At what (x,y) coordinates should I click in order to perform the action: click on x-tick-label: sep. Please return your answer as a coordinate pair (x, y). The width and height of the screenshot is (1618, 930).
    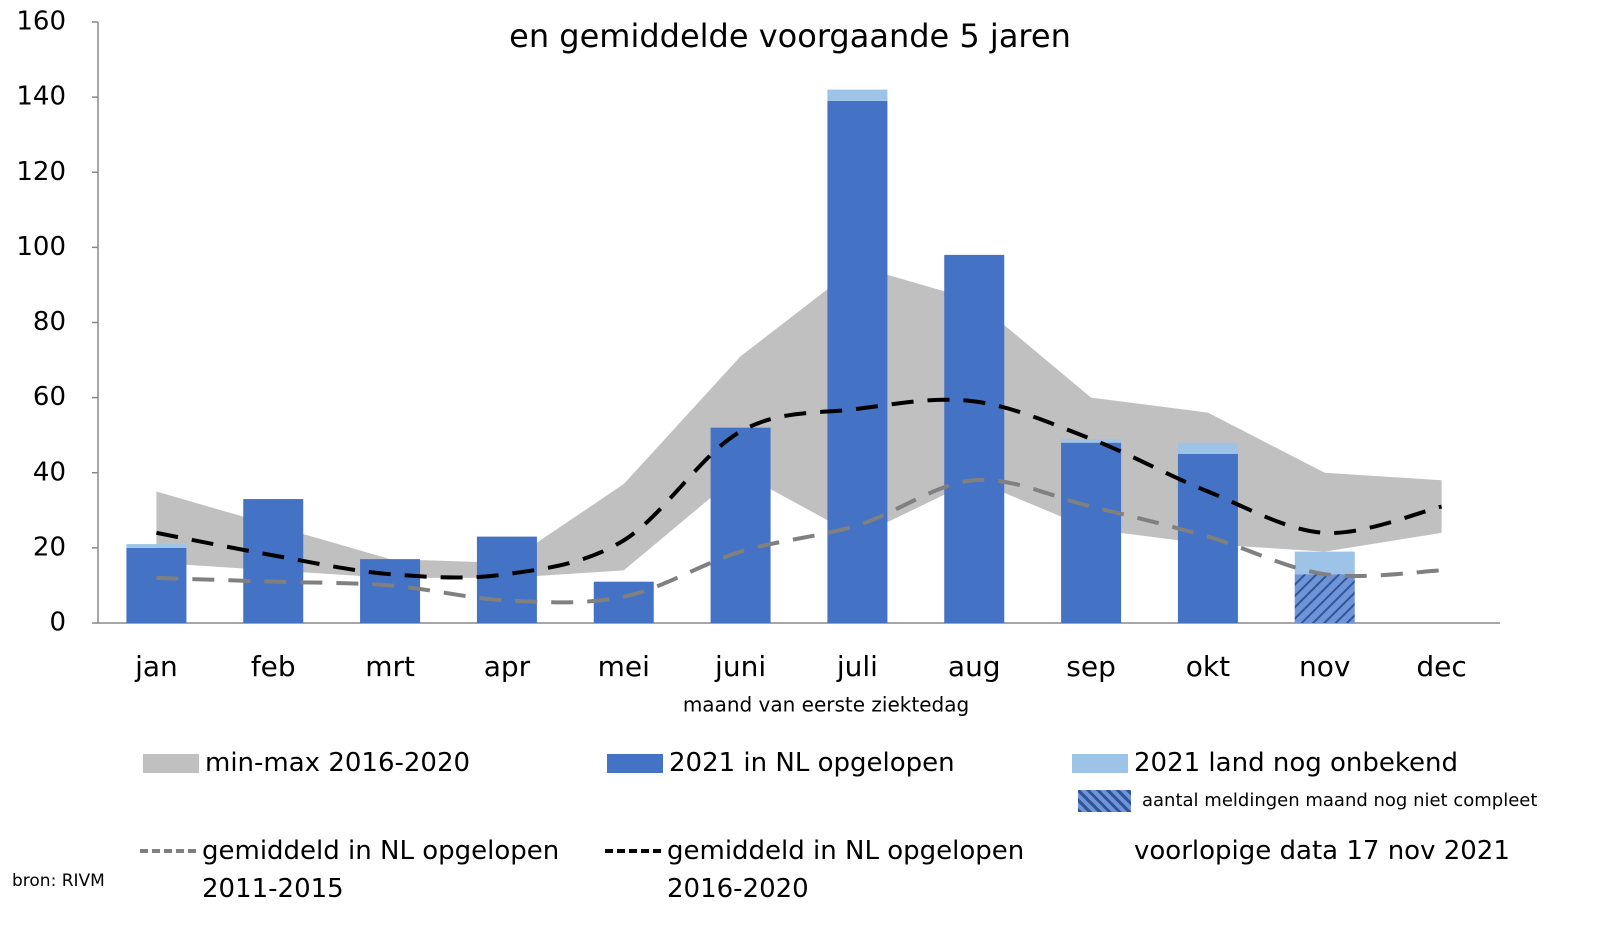
    Looking at the image, I should click on (1091, 666).